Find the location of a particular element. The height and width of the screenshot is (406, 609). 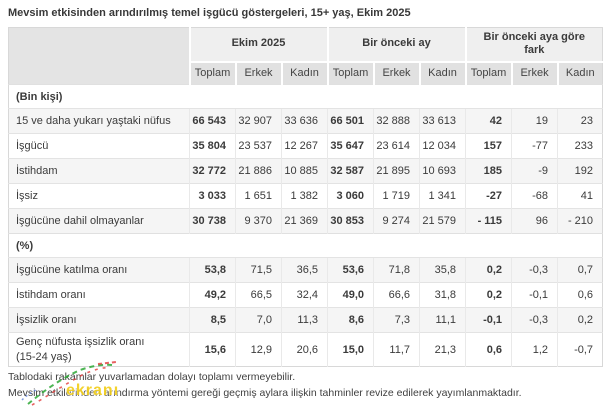

value-cell: 21 369 is located at coordinates (304, 221).